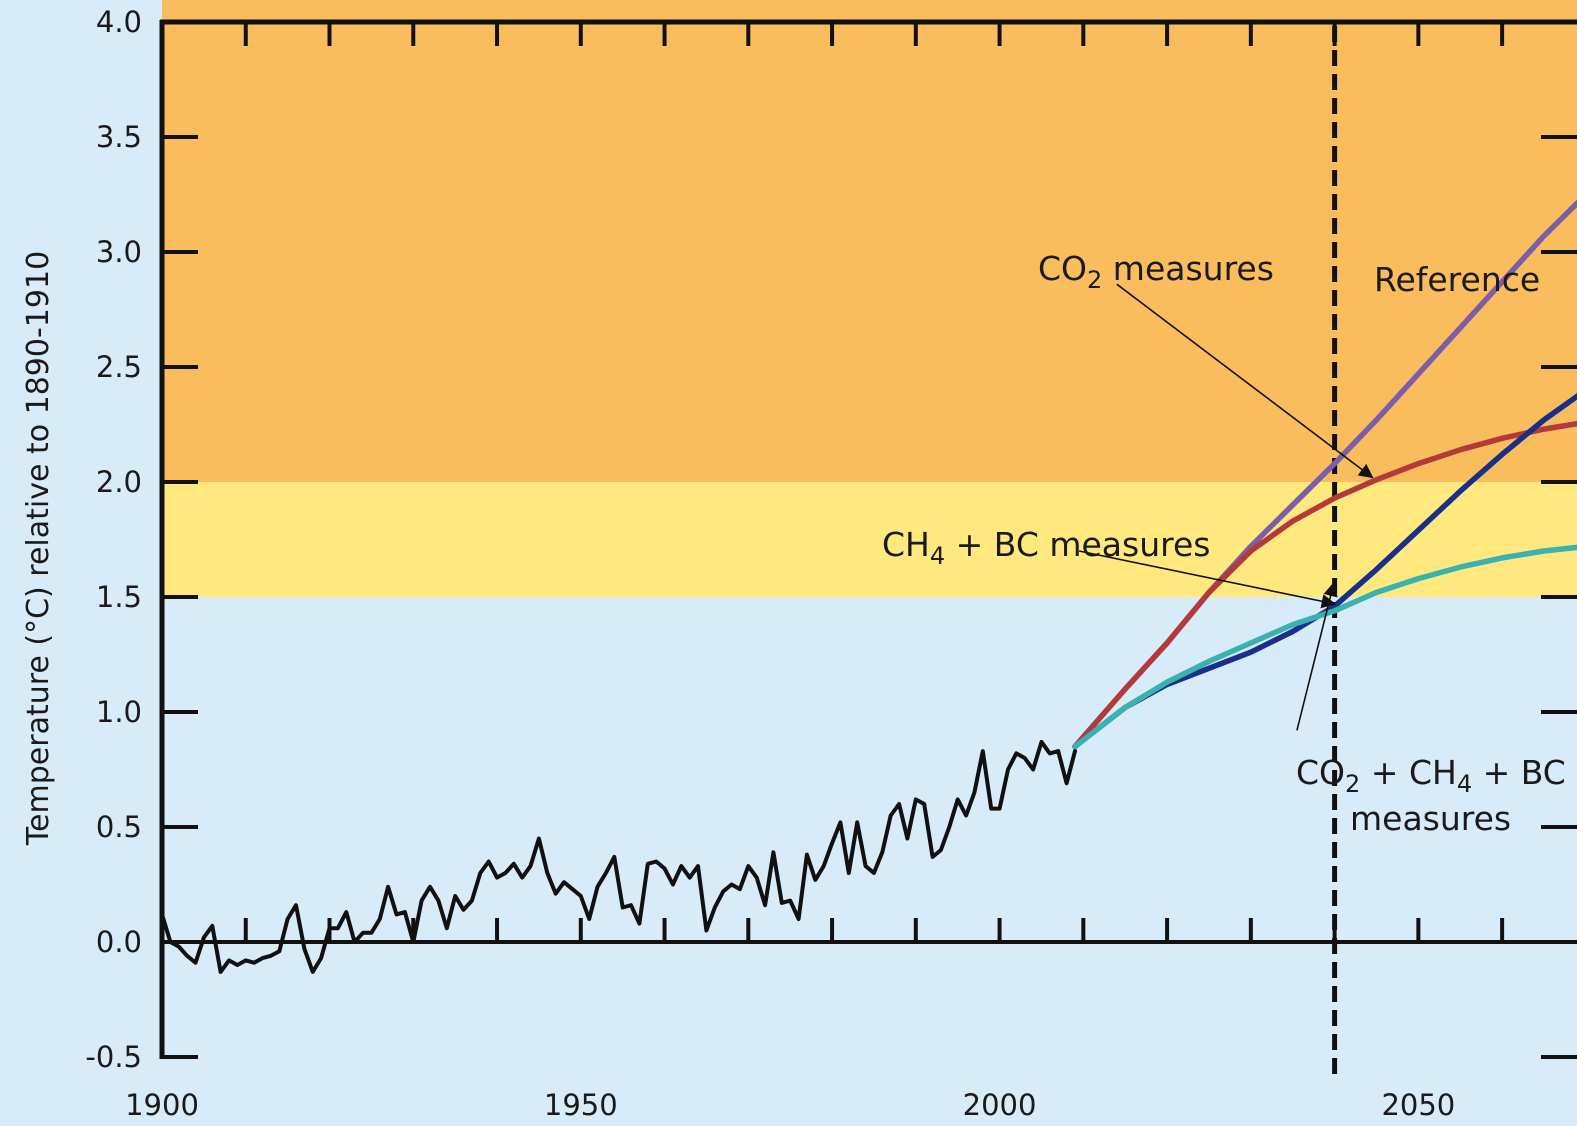  What do you see at coordinates (1317, 656) in the screenshot?
I see `combined-measures-arrow` at bounding box center [1317, 656].